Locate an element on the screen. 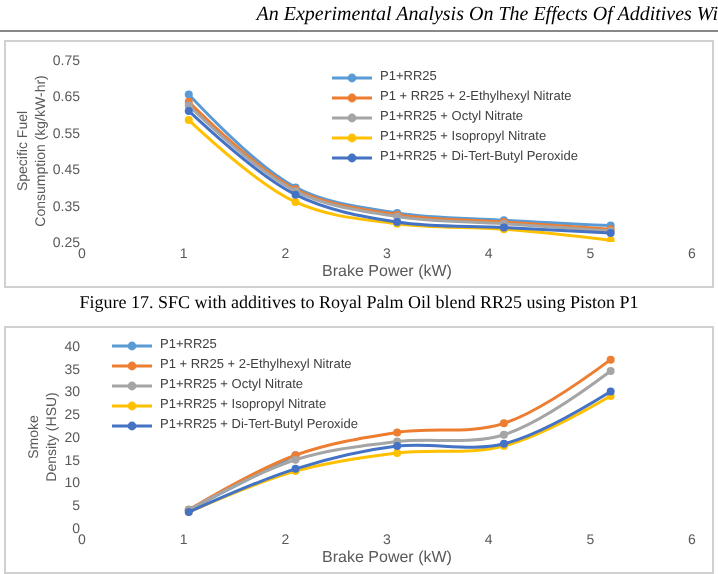 This screenshot has width=718, height=574. caption: Figure 17. SFC with additives to Royal Palm Oil blend RR25 using Piston P1 is located at coordinates (359, 302).